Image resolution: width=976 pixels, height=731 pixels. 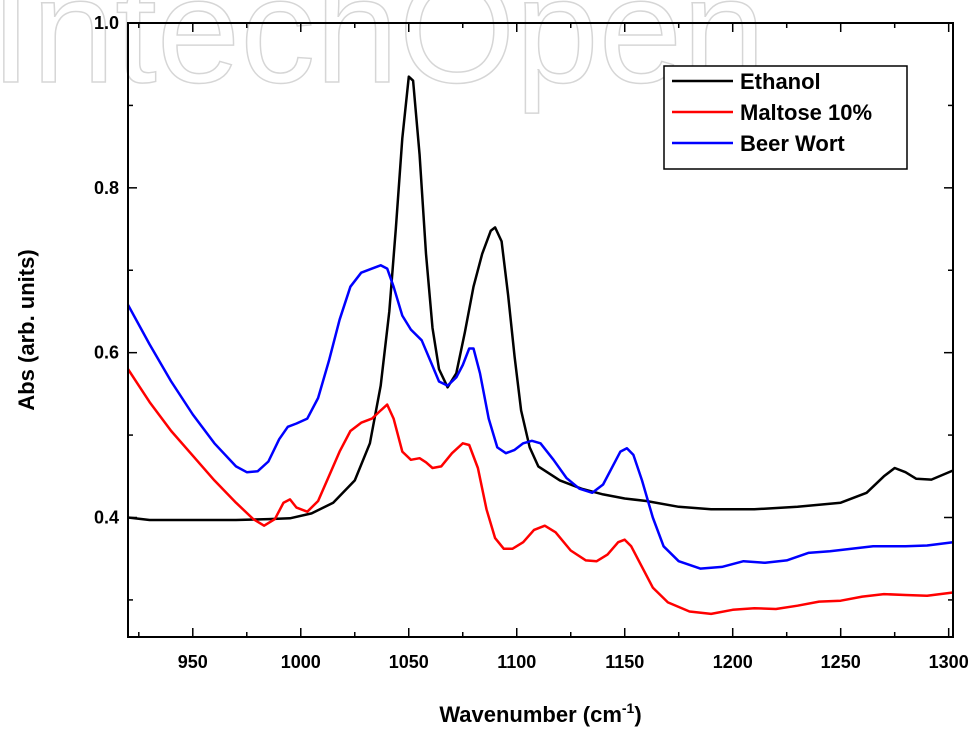 I want to click on legend-label-3: Beer Wort, so click(x=792, y=143).